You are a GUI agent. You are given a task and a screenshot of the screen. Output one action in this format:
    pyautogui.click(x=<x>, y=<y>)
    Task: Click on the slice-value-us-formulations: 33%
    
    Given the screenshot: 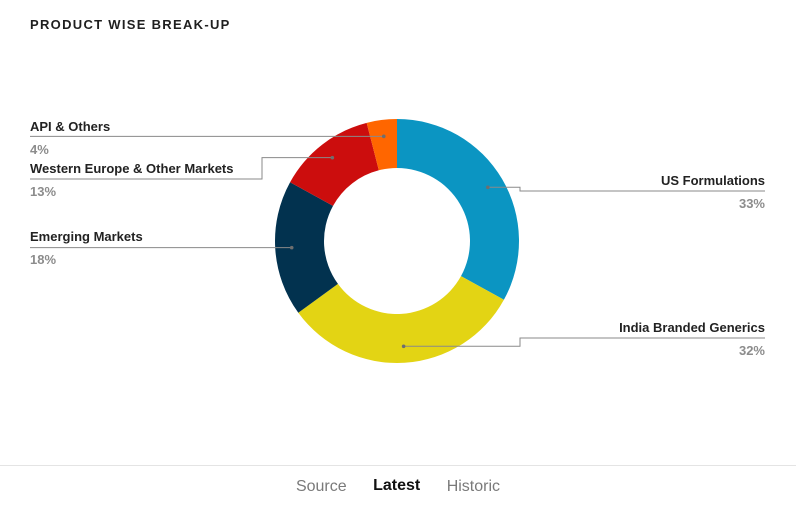 What is the action you would take?
    pyautogui.click(x=752, y=203)
    